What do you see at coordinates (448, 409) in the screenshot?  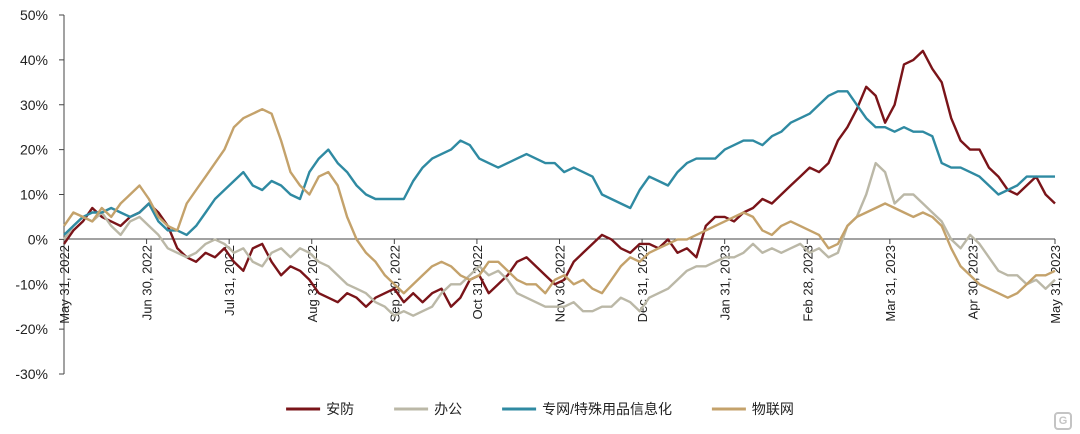 I see `legend-label: 办公` at bounding box center [448, 409].